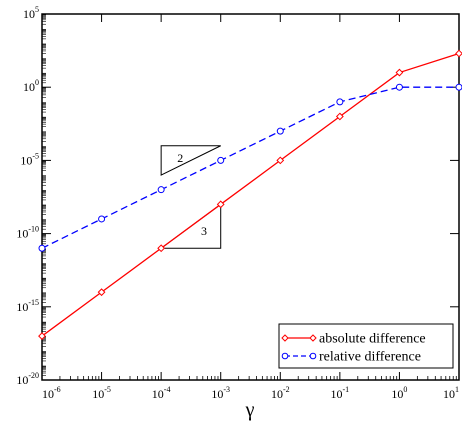  I want to click on legend-label: absolute difference, so click(372, 339).